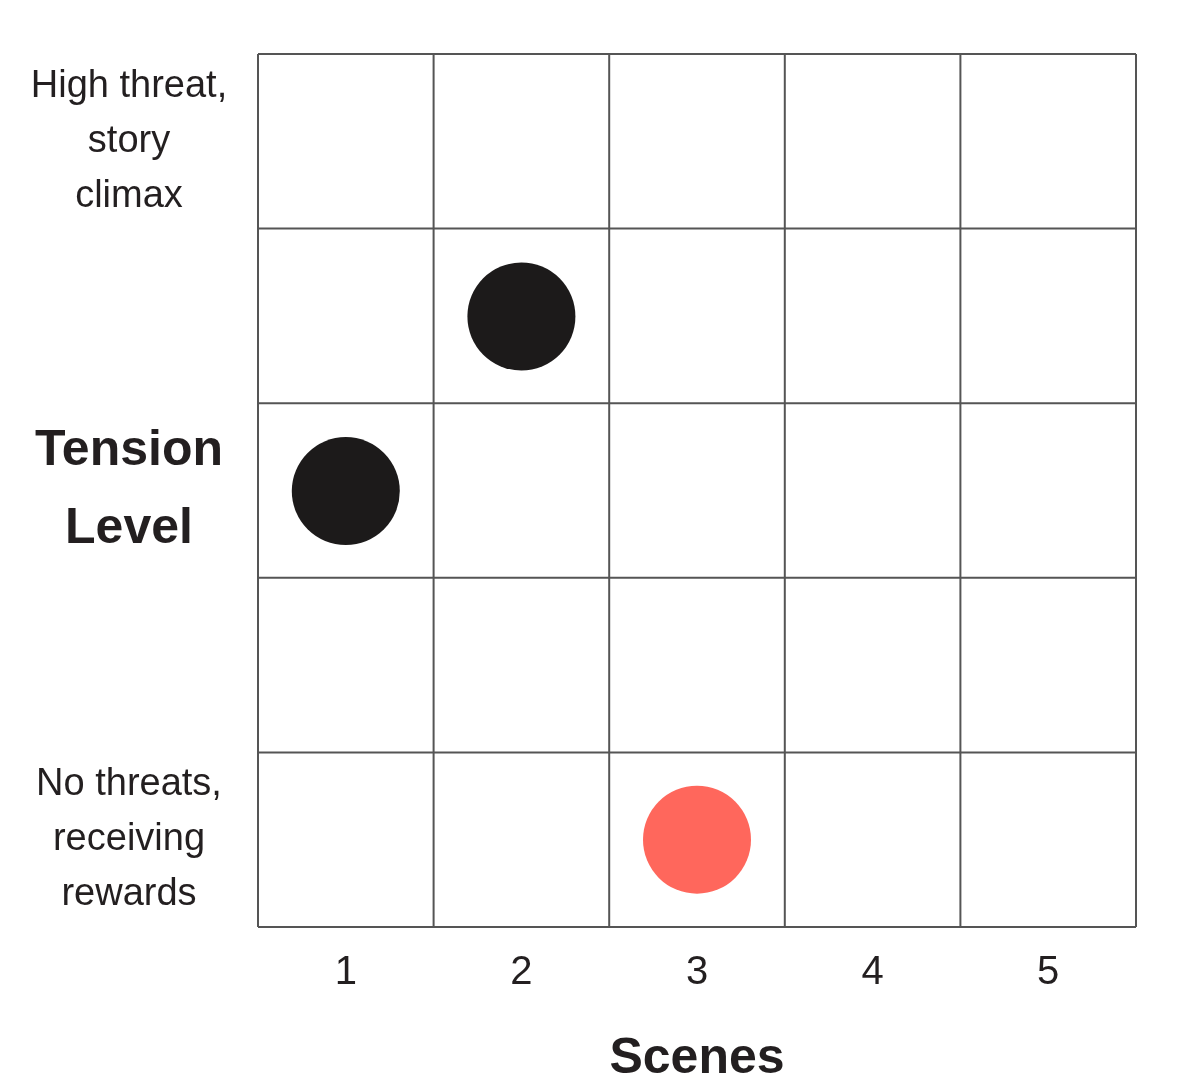 The height and width of the screenshot is (1089, 1190). I want to click on text: High threat, story climax, so click(129, 138).